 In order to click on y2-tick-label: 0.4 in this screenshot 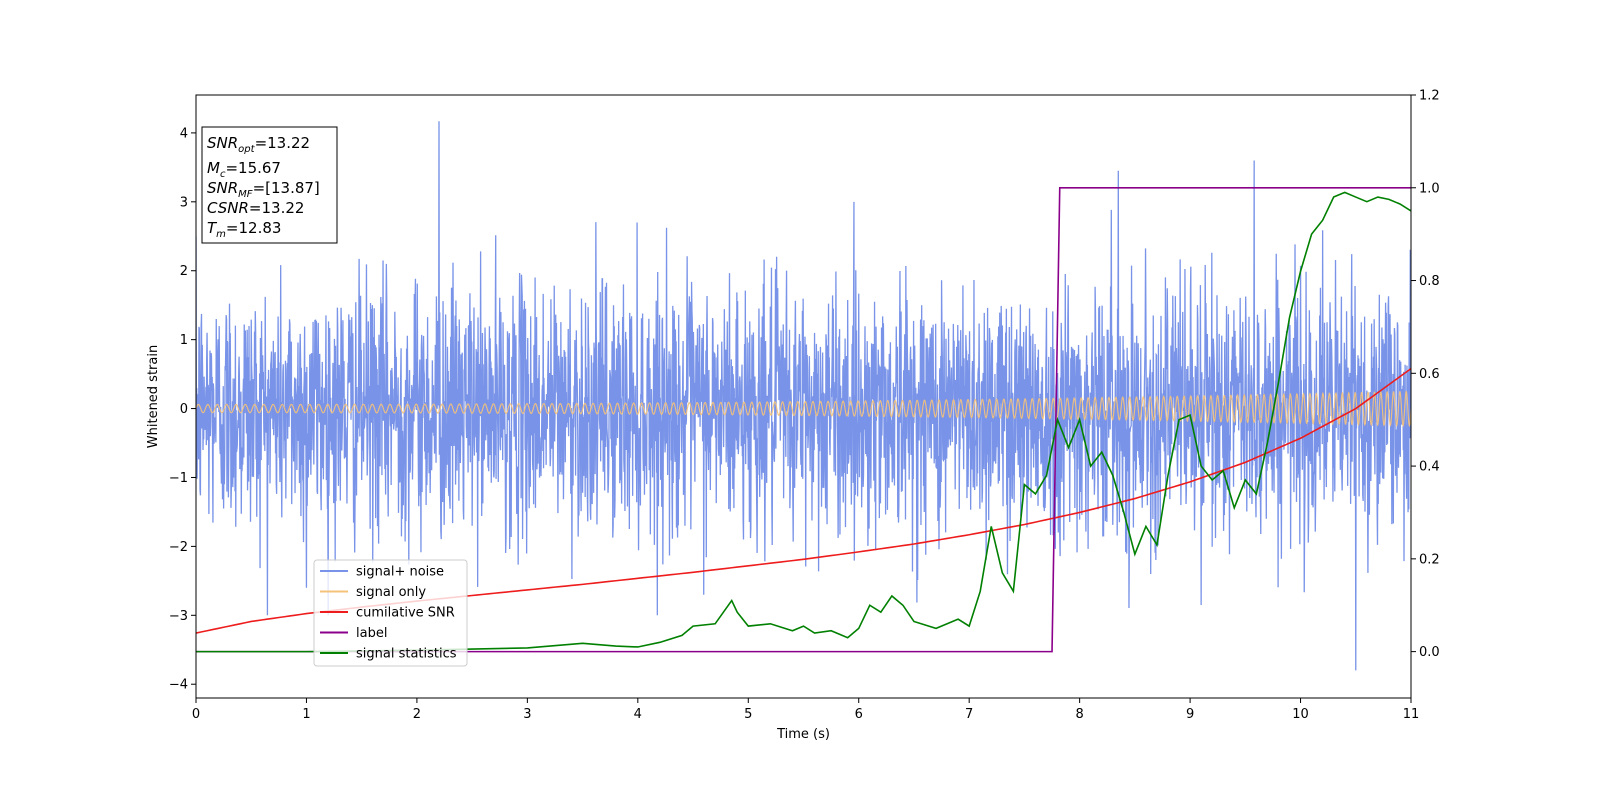, I will do `click(1429, 467)`.